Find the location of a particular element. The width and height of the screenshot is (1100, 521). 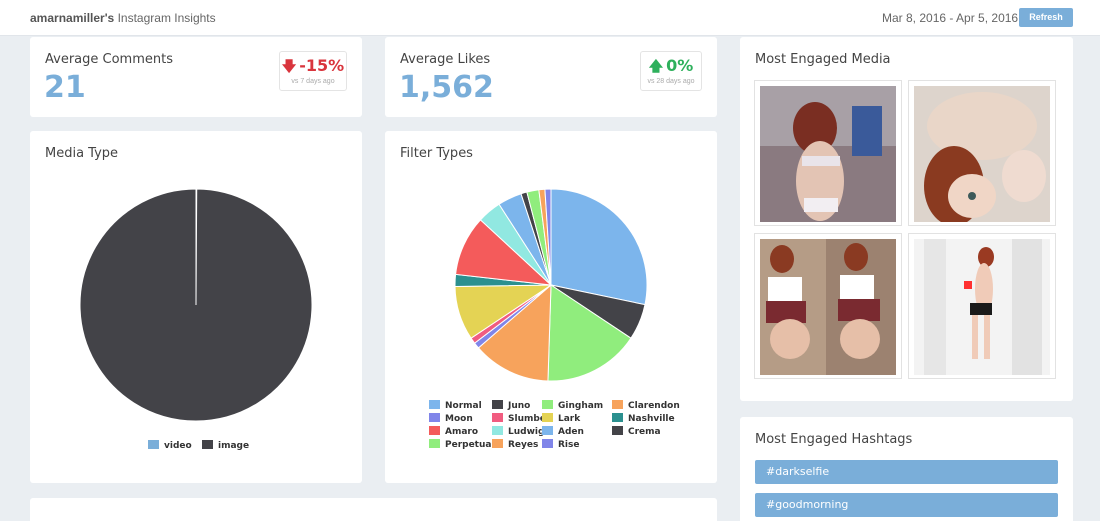

legend-item-gingham: Gingham is located at coordinates (572, 405).